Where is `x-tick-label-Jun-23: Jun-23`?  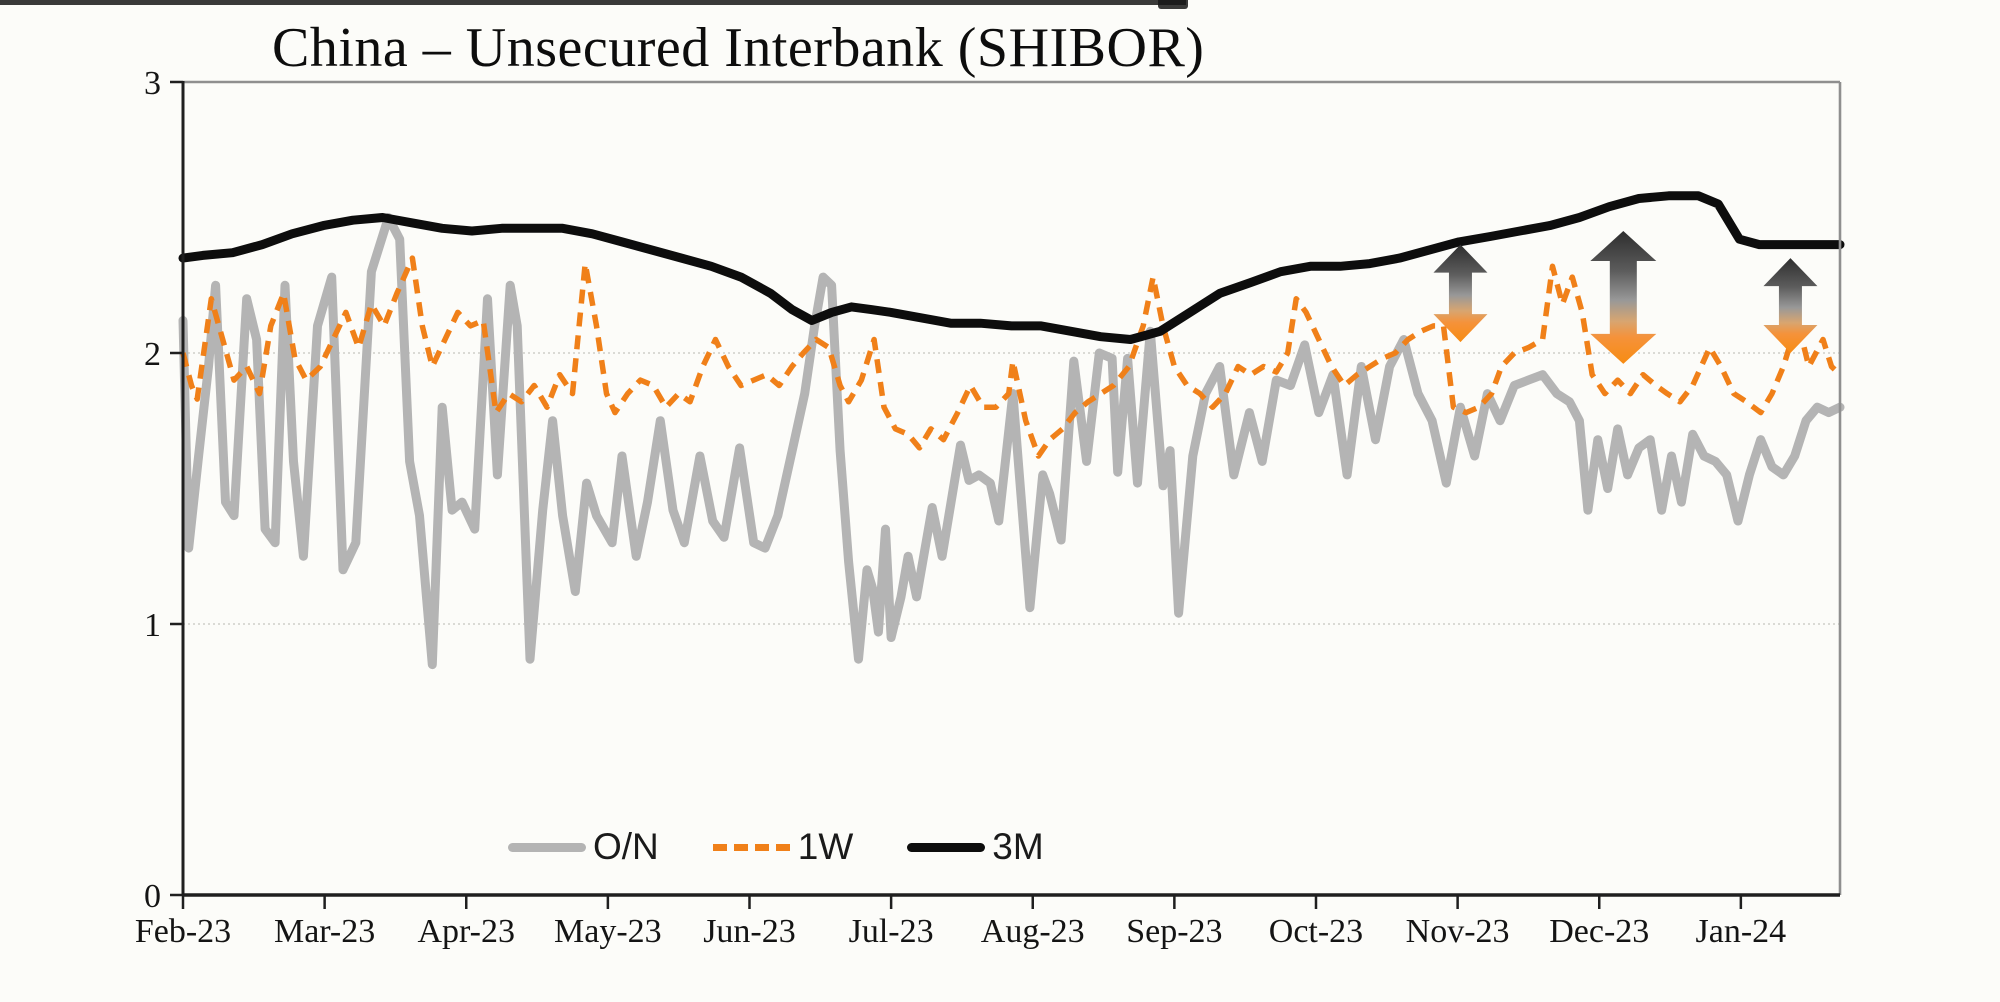
x-tick-label-Jun-23: Jun-23 is located at coordinates (749, 931).